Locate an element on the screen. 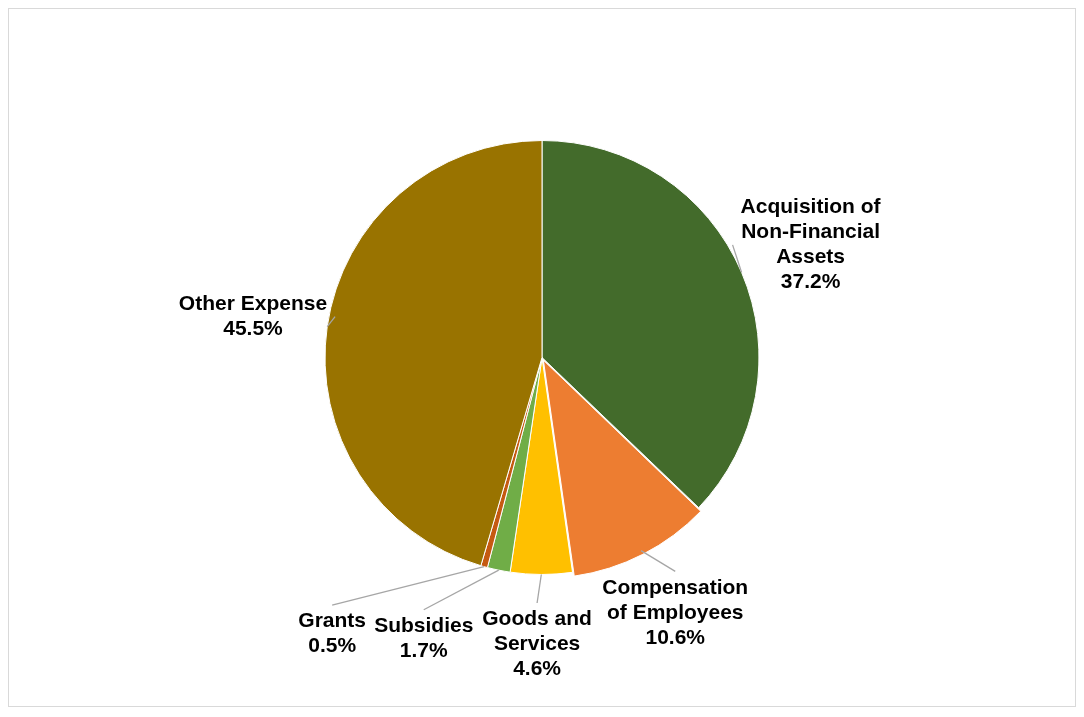  slice-label: Subsidies is located at coordinates (424, 625).